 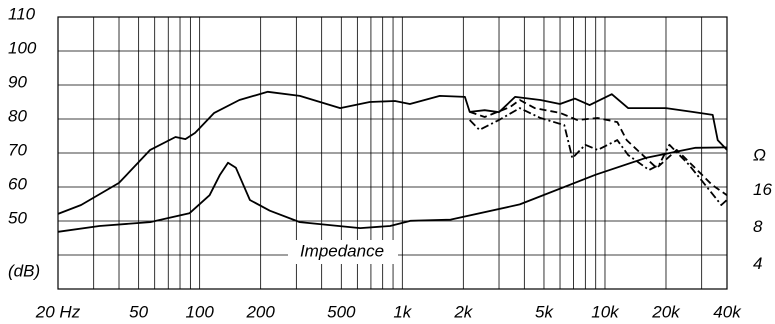 What do you see at coordinates (17, 183) in the screenshot?
I see `y-tick-label: 60` at bounding box center [17, 183].